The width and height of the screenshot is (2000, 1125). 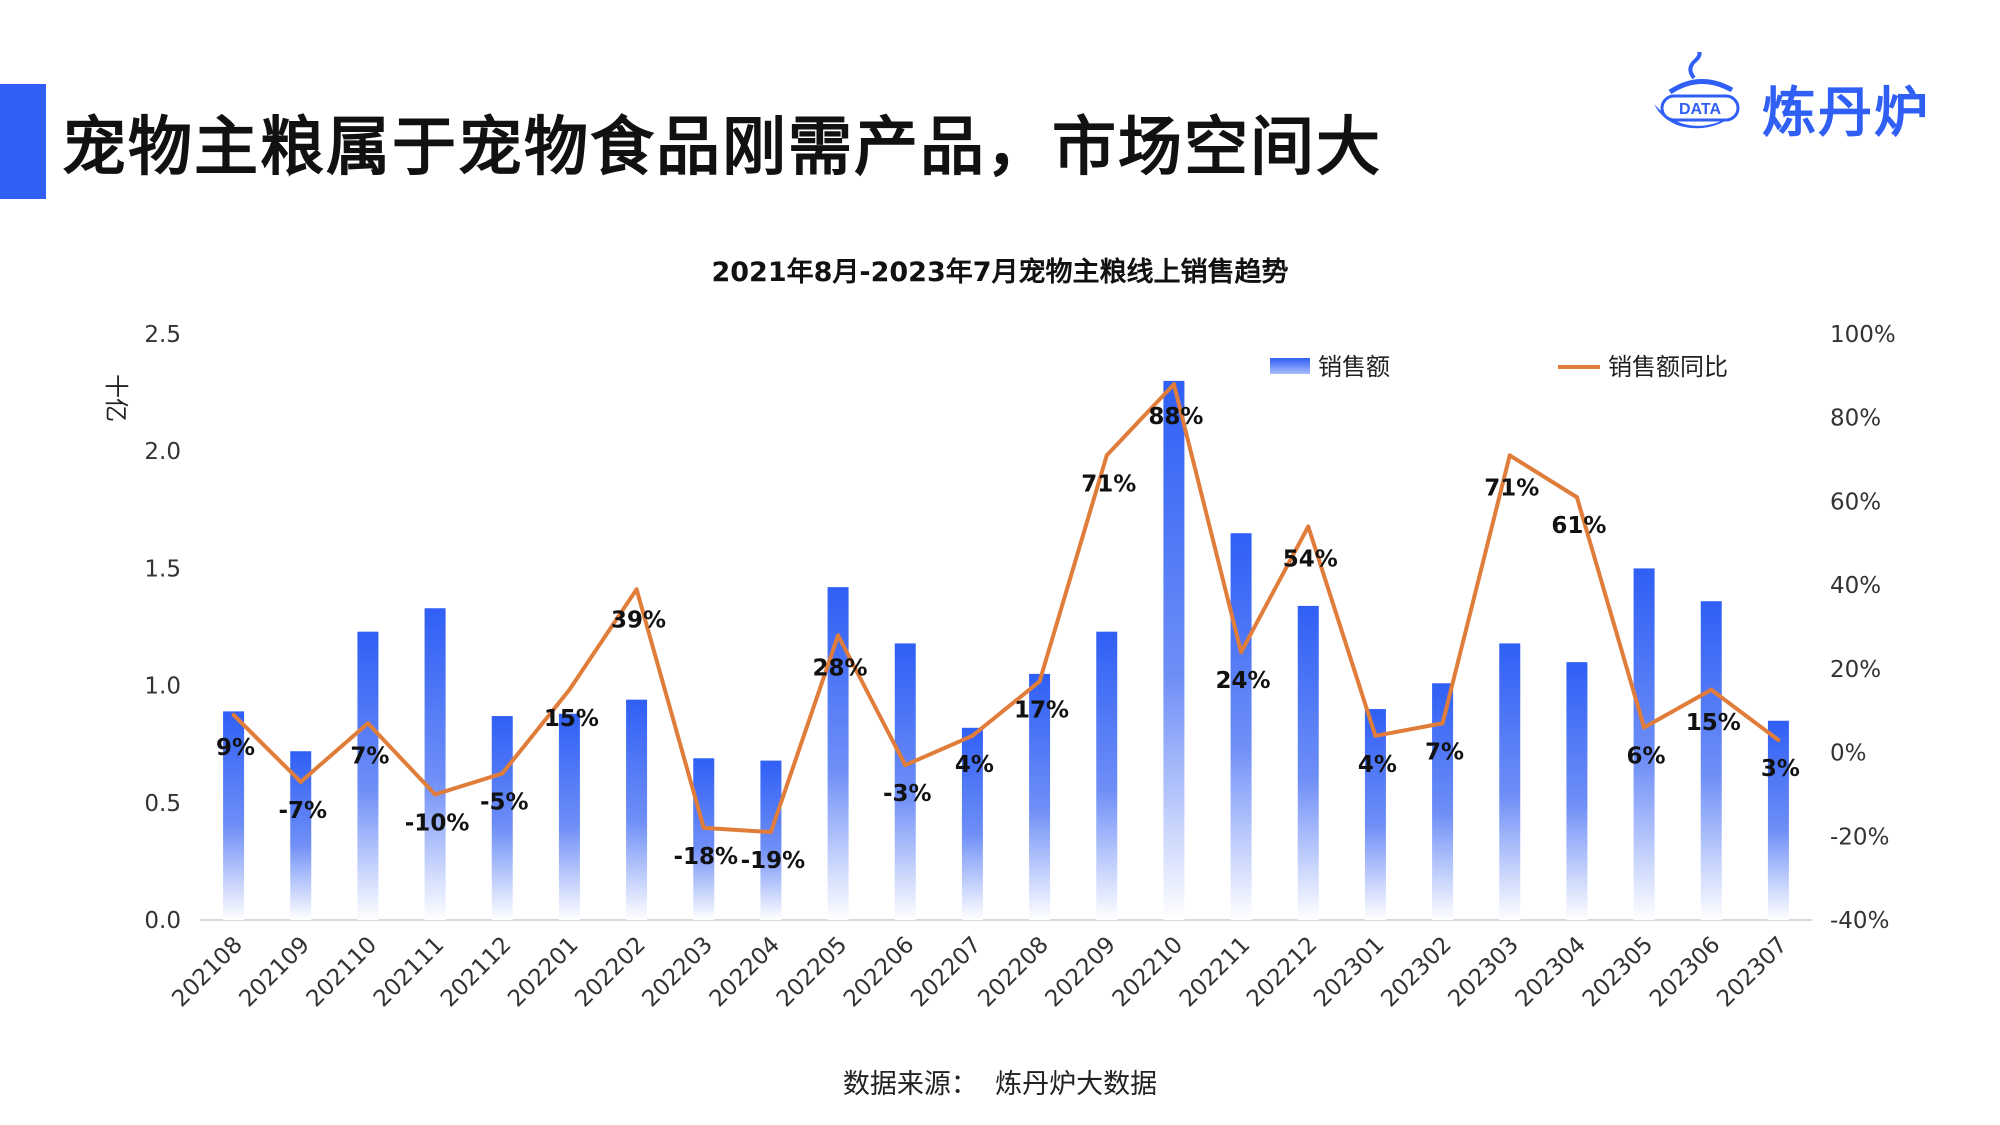 I want to click on y2-axis-tick-label: 100%, so click(x=1863, y=335).